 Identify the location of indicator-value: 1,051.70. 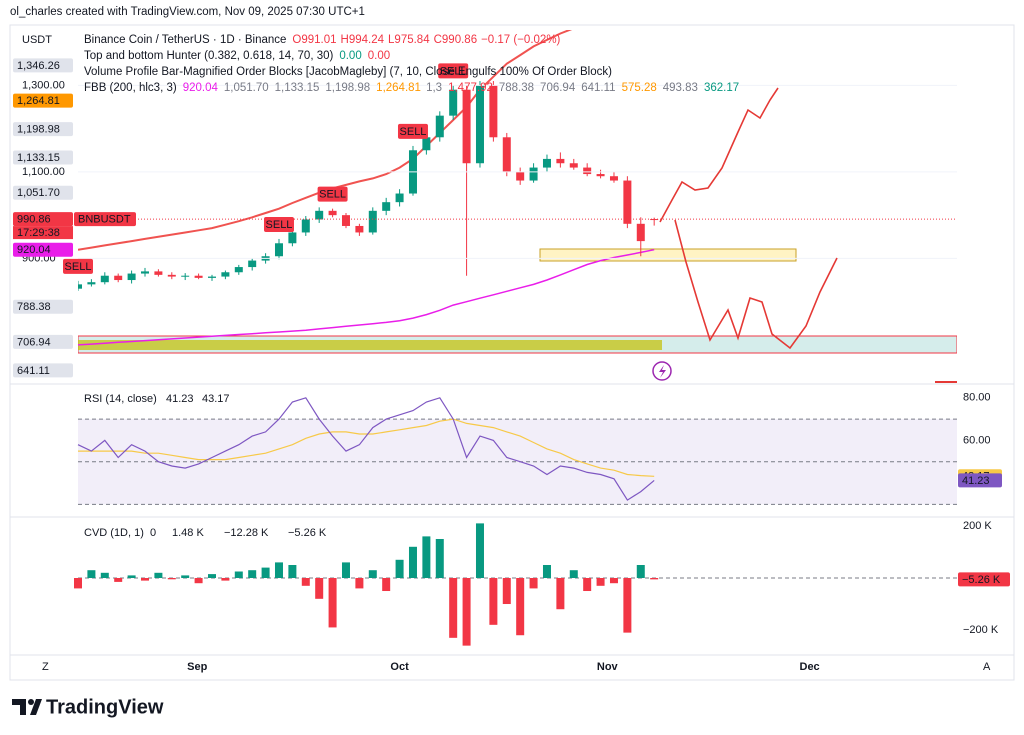
(246, 88).